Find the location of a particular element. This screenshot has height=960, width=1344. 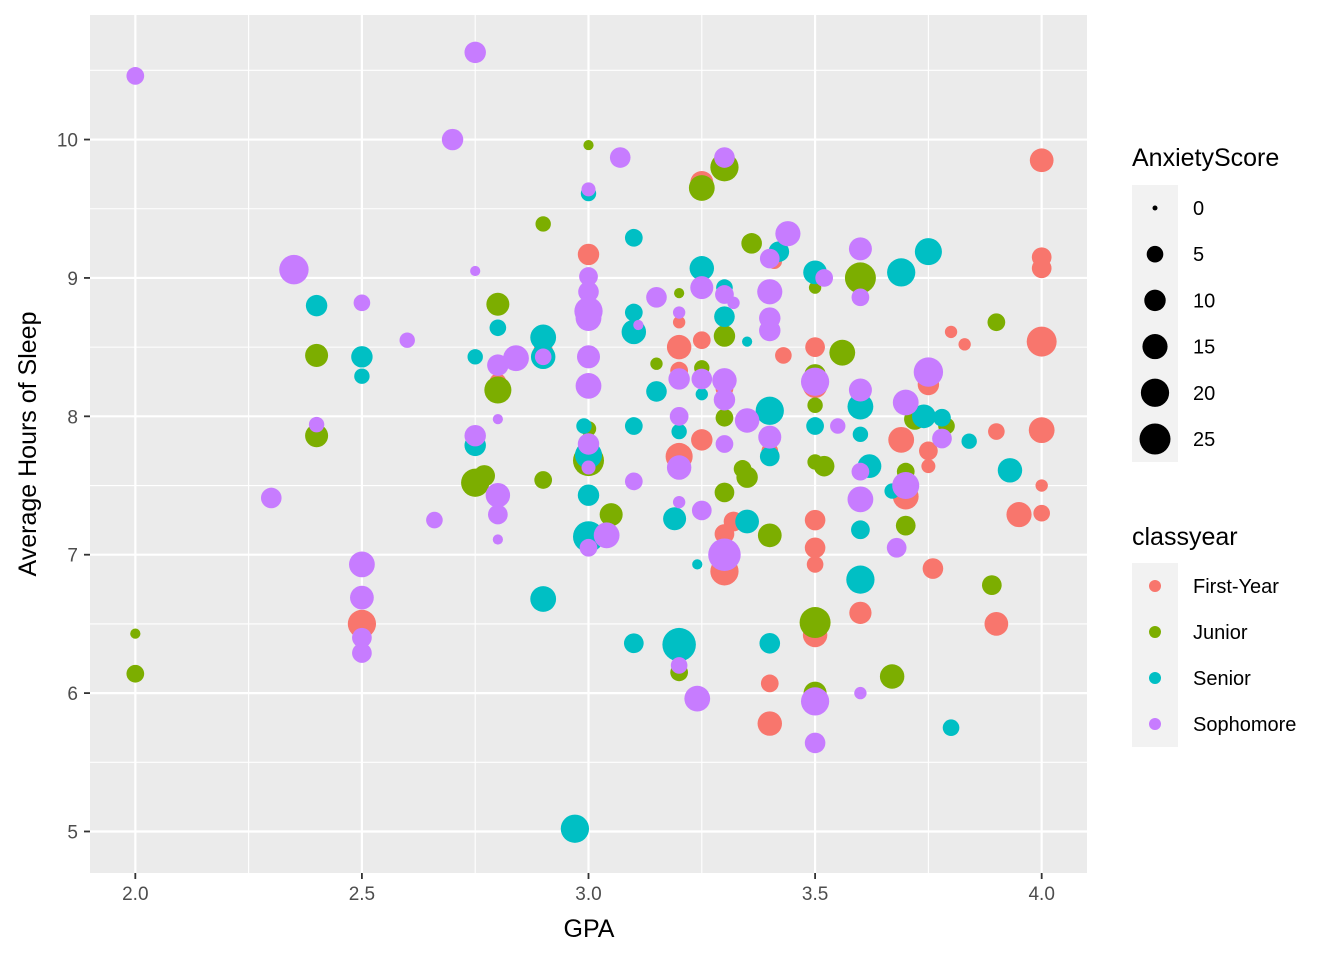

color-legend-key is located at coordinates (1155, 632).